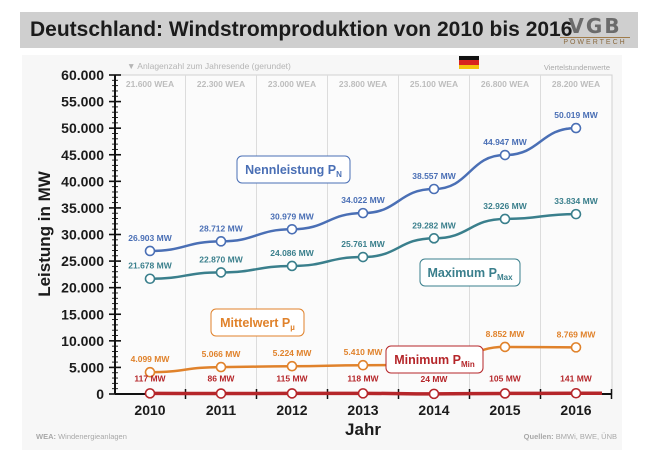 The width and height of the screenshot is (650, 459). I want to click on data-label: 5.066 MW, so click(222, 354).